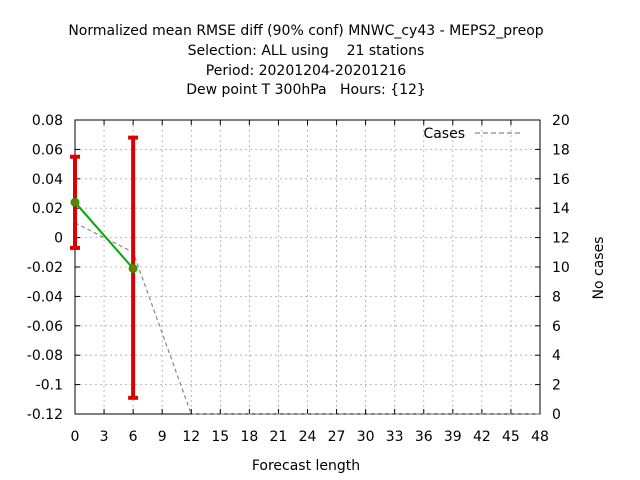  Describe the element at coordinates (279, 437) in the screenshot. I see `x-tick-label: 21` at that location.